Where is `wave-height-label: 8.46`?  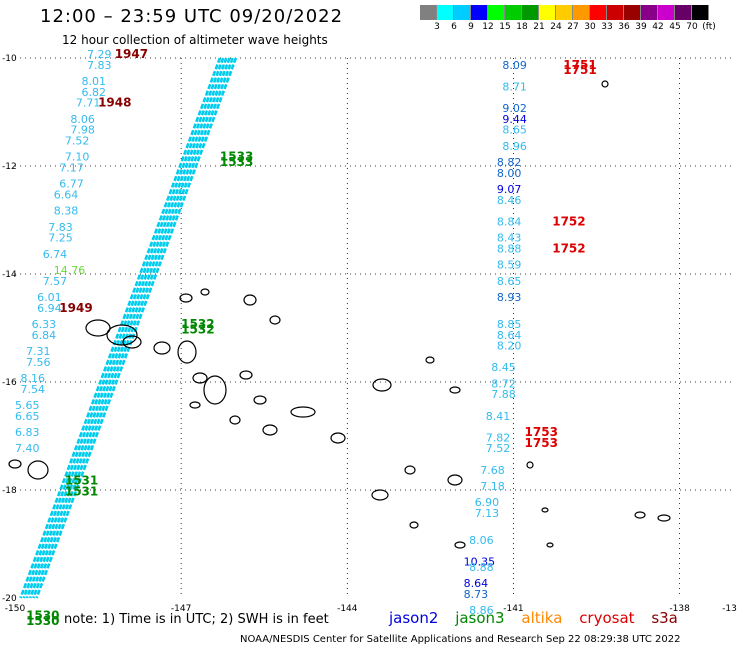
wave-height-label: 8.46 is located at coordinates (509, 200).